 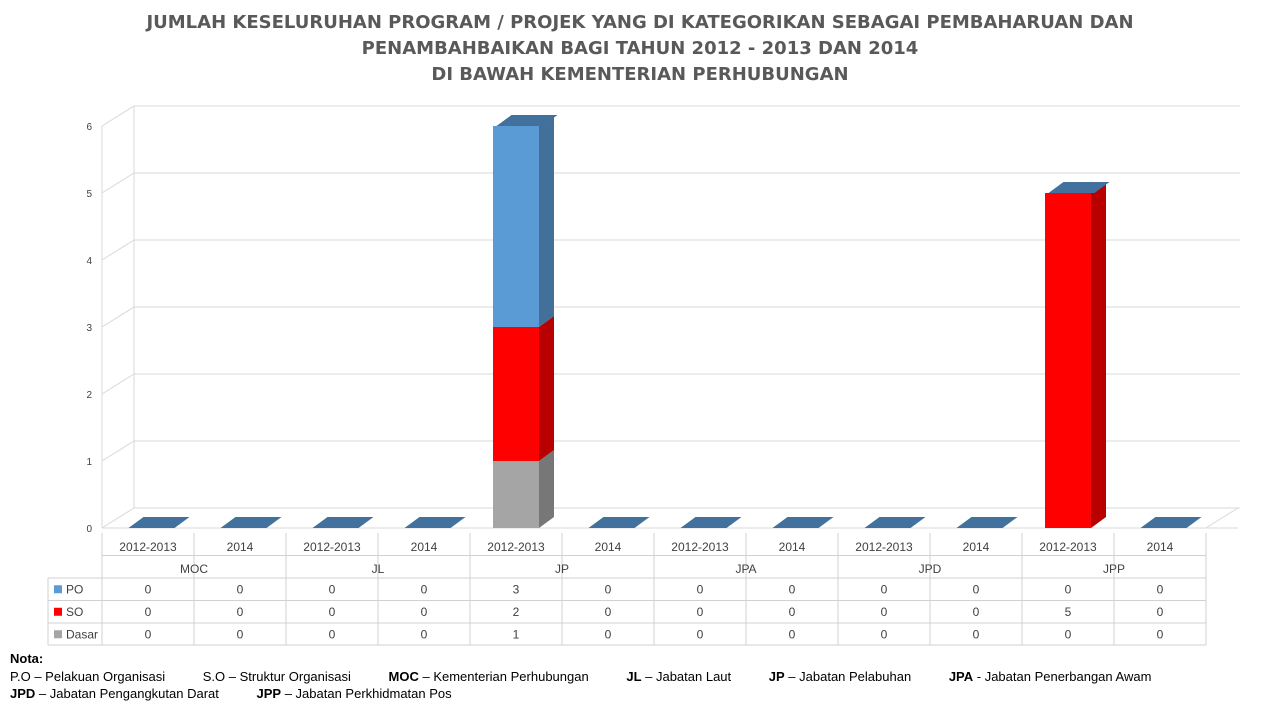 I want to click on note-text: – Jabatan Pelabuhan, so click(x=848, y=676).